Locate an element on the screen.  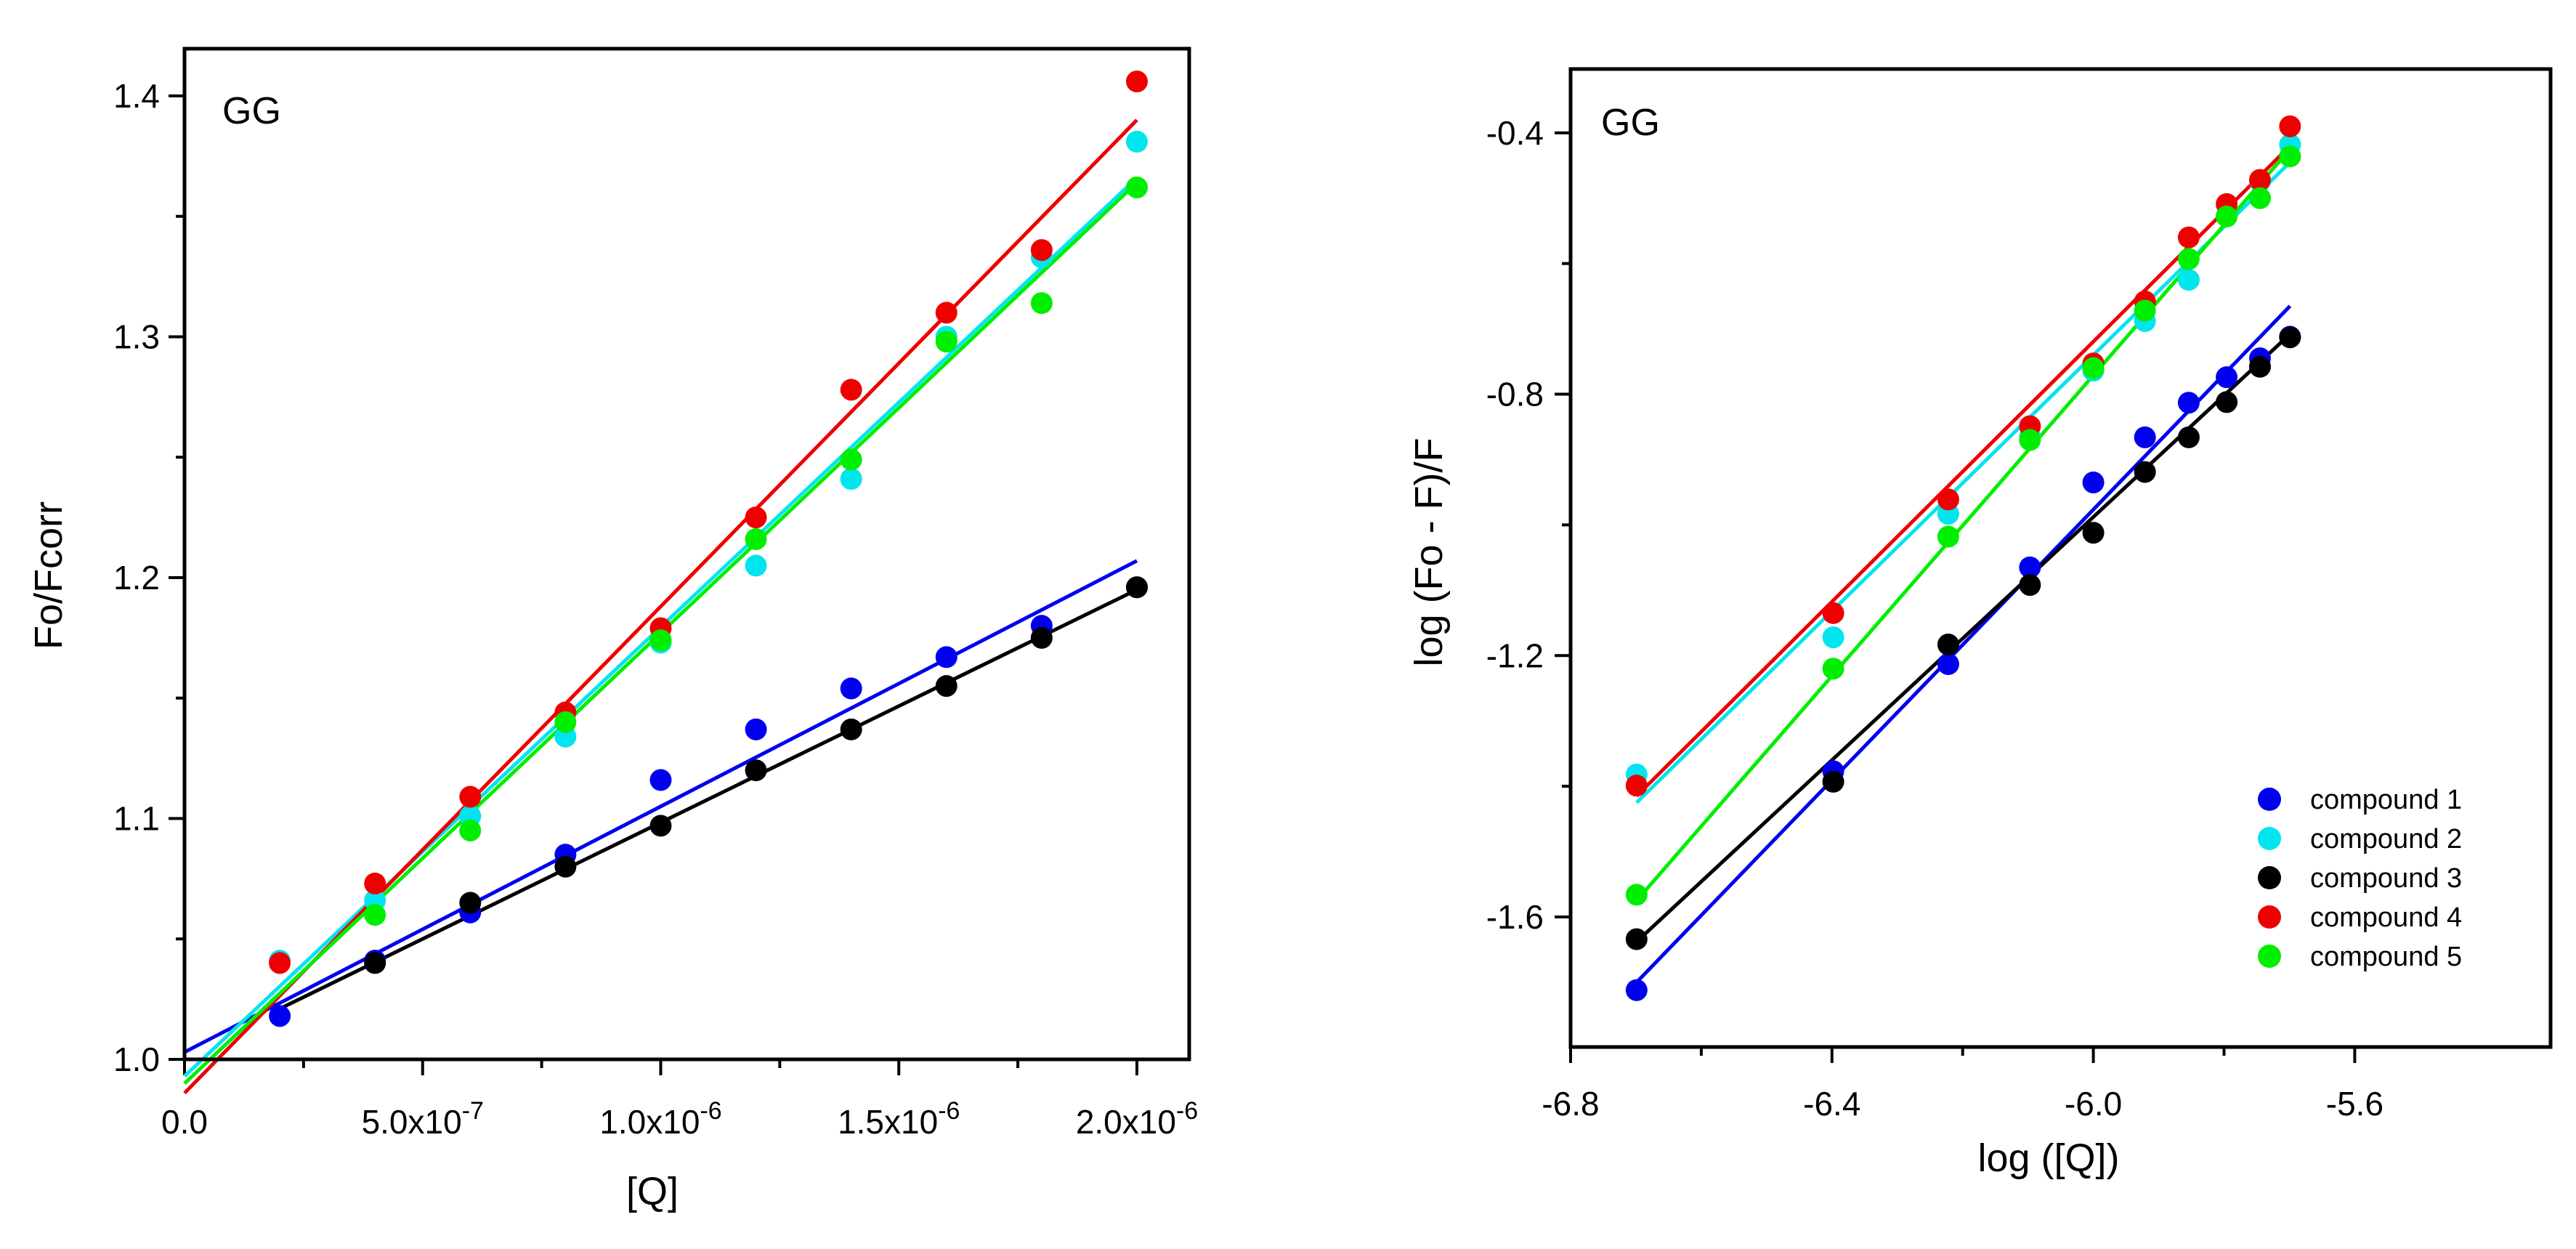
x-tick-mantissa: 2.0x10 is located at coordinates (1126, 1122).